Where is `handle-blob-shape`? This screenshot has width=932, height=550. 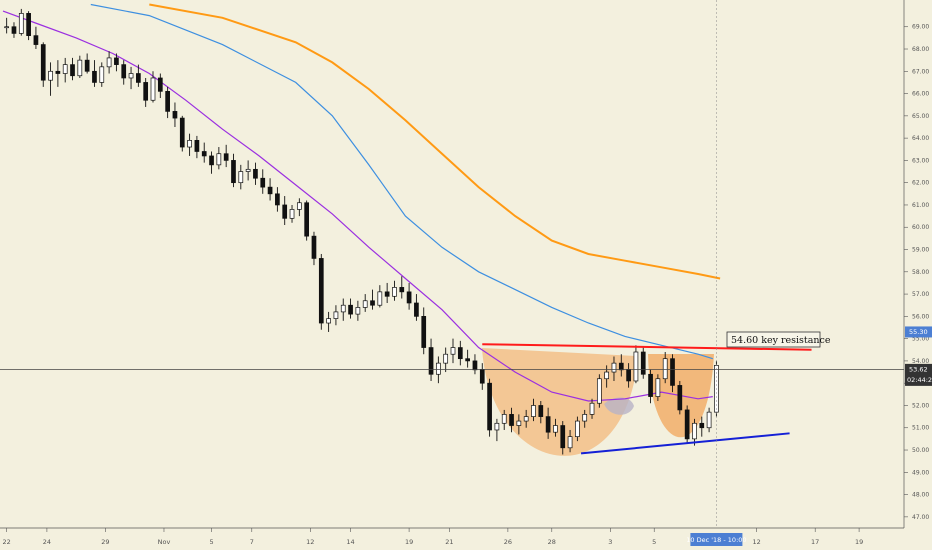
handle-blob-shape is located at coordinates (619, 406).